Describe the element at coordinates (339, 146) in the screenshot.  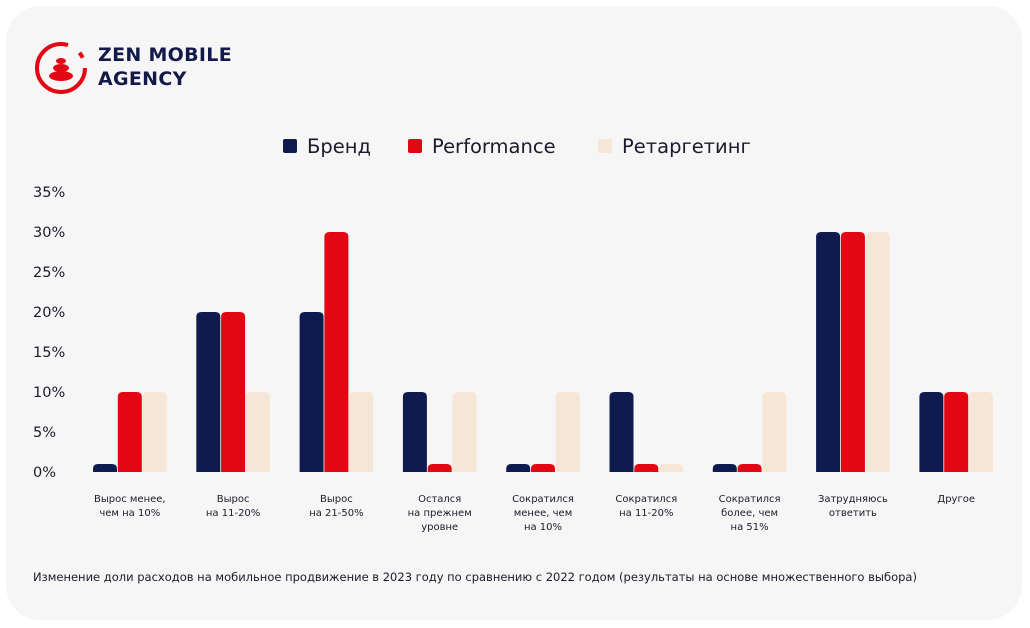
I see `legend-label: Бренд` at that location.